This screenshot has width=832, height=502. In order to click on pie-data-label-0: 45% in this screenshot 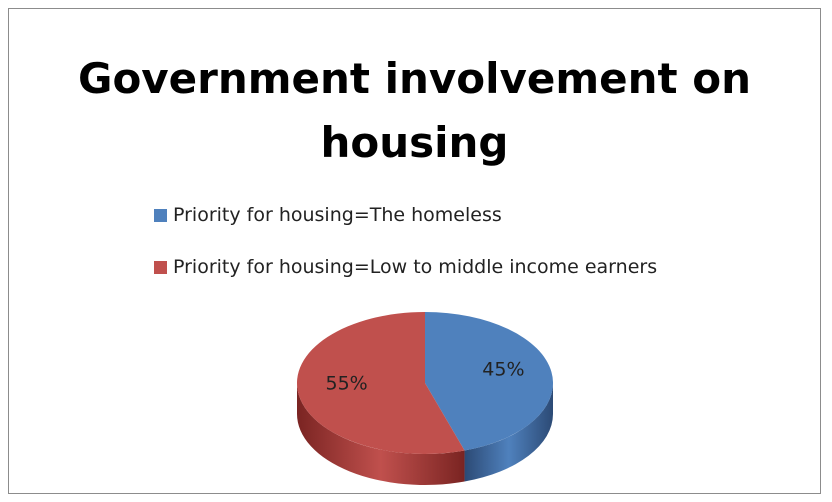, I will do `click(503, 370)`.